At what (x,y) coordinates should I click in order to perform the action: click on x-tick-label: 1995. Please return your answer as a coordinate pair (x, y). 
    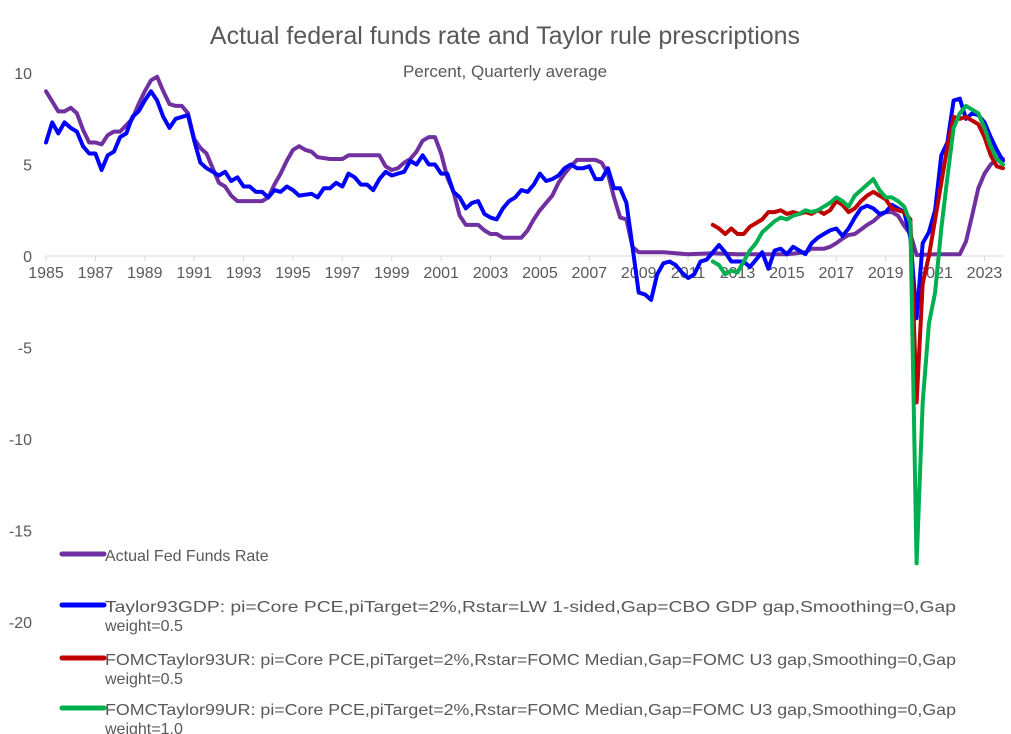
    Looking at the image, I should click on (293, 273).